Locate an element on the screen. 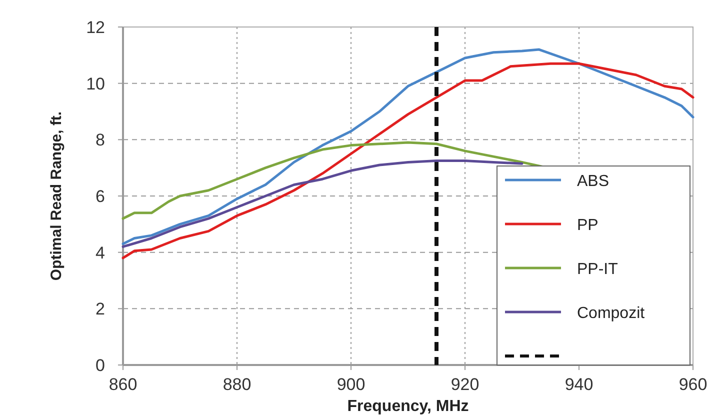 The image size is (707, 415). legend-label: Compozit is located at coordinates (611, 313).